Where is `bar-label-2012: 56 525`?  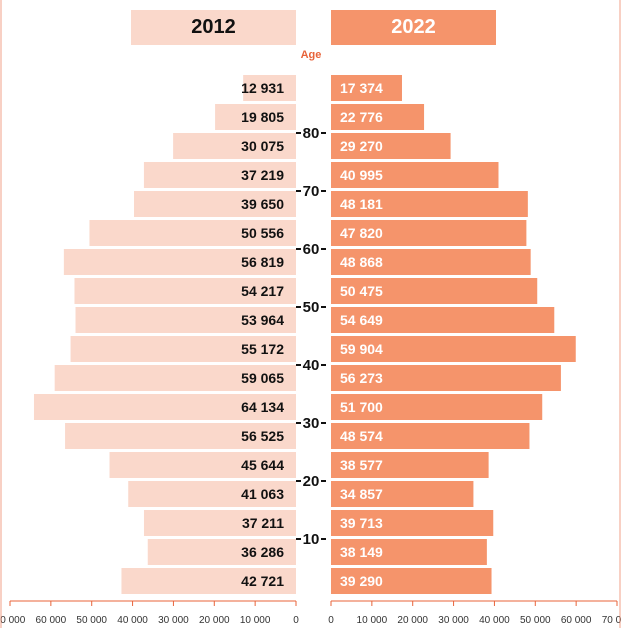 bar-label-2012: 56 525 is located at coordinates (262, 436).